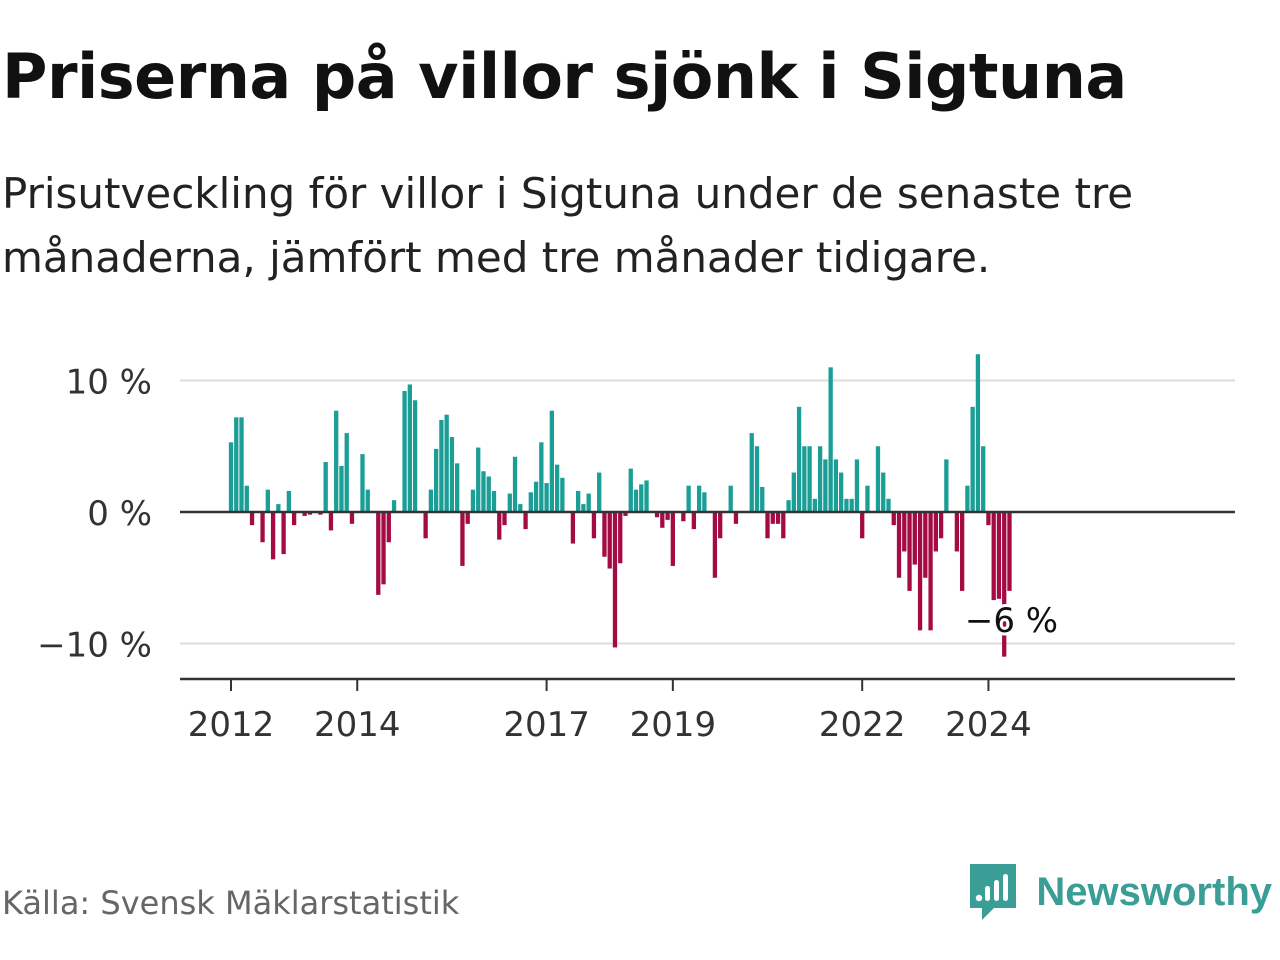 The image size is (1280, 960). I want to click on source-note: Källa: Svensk Mäklarstatistik, so click(231, 903).